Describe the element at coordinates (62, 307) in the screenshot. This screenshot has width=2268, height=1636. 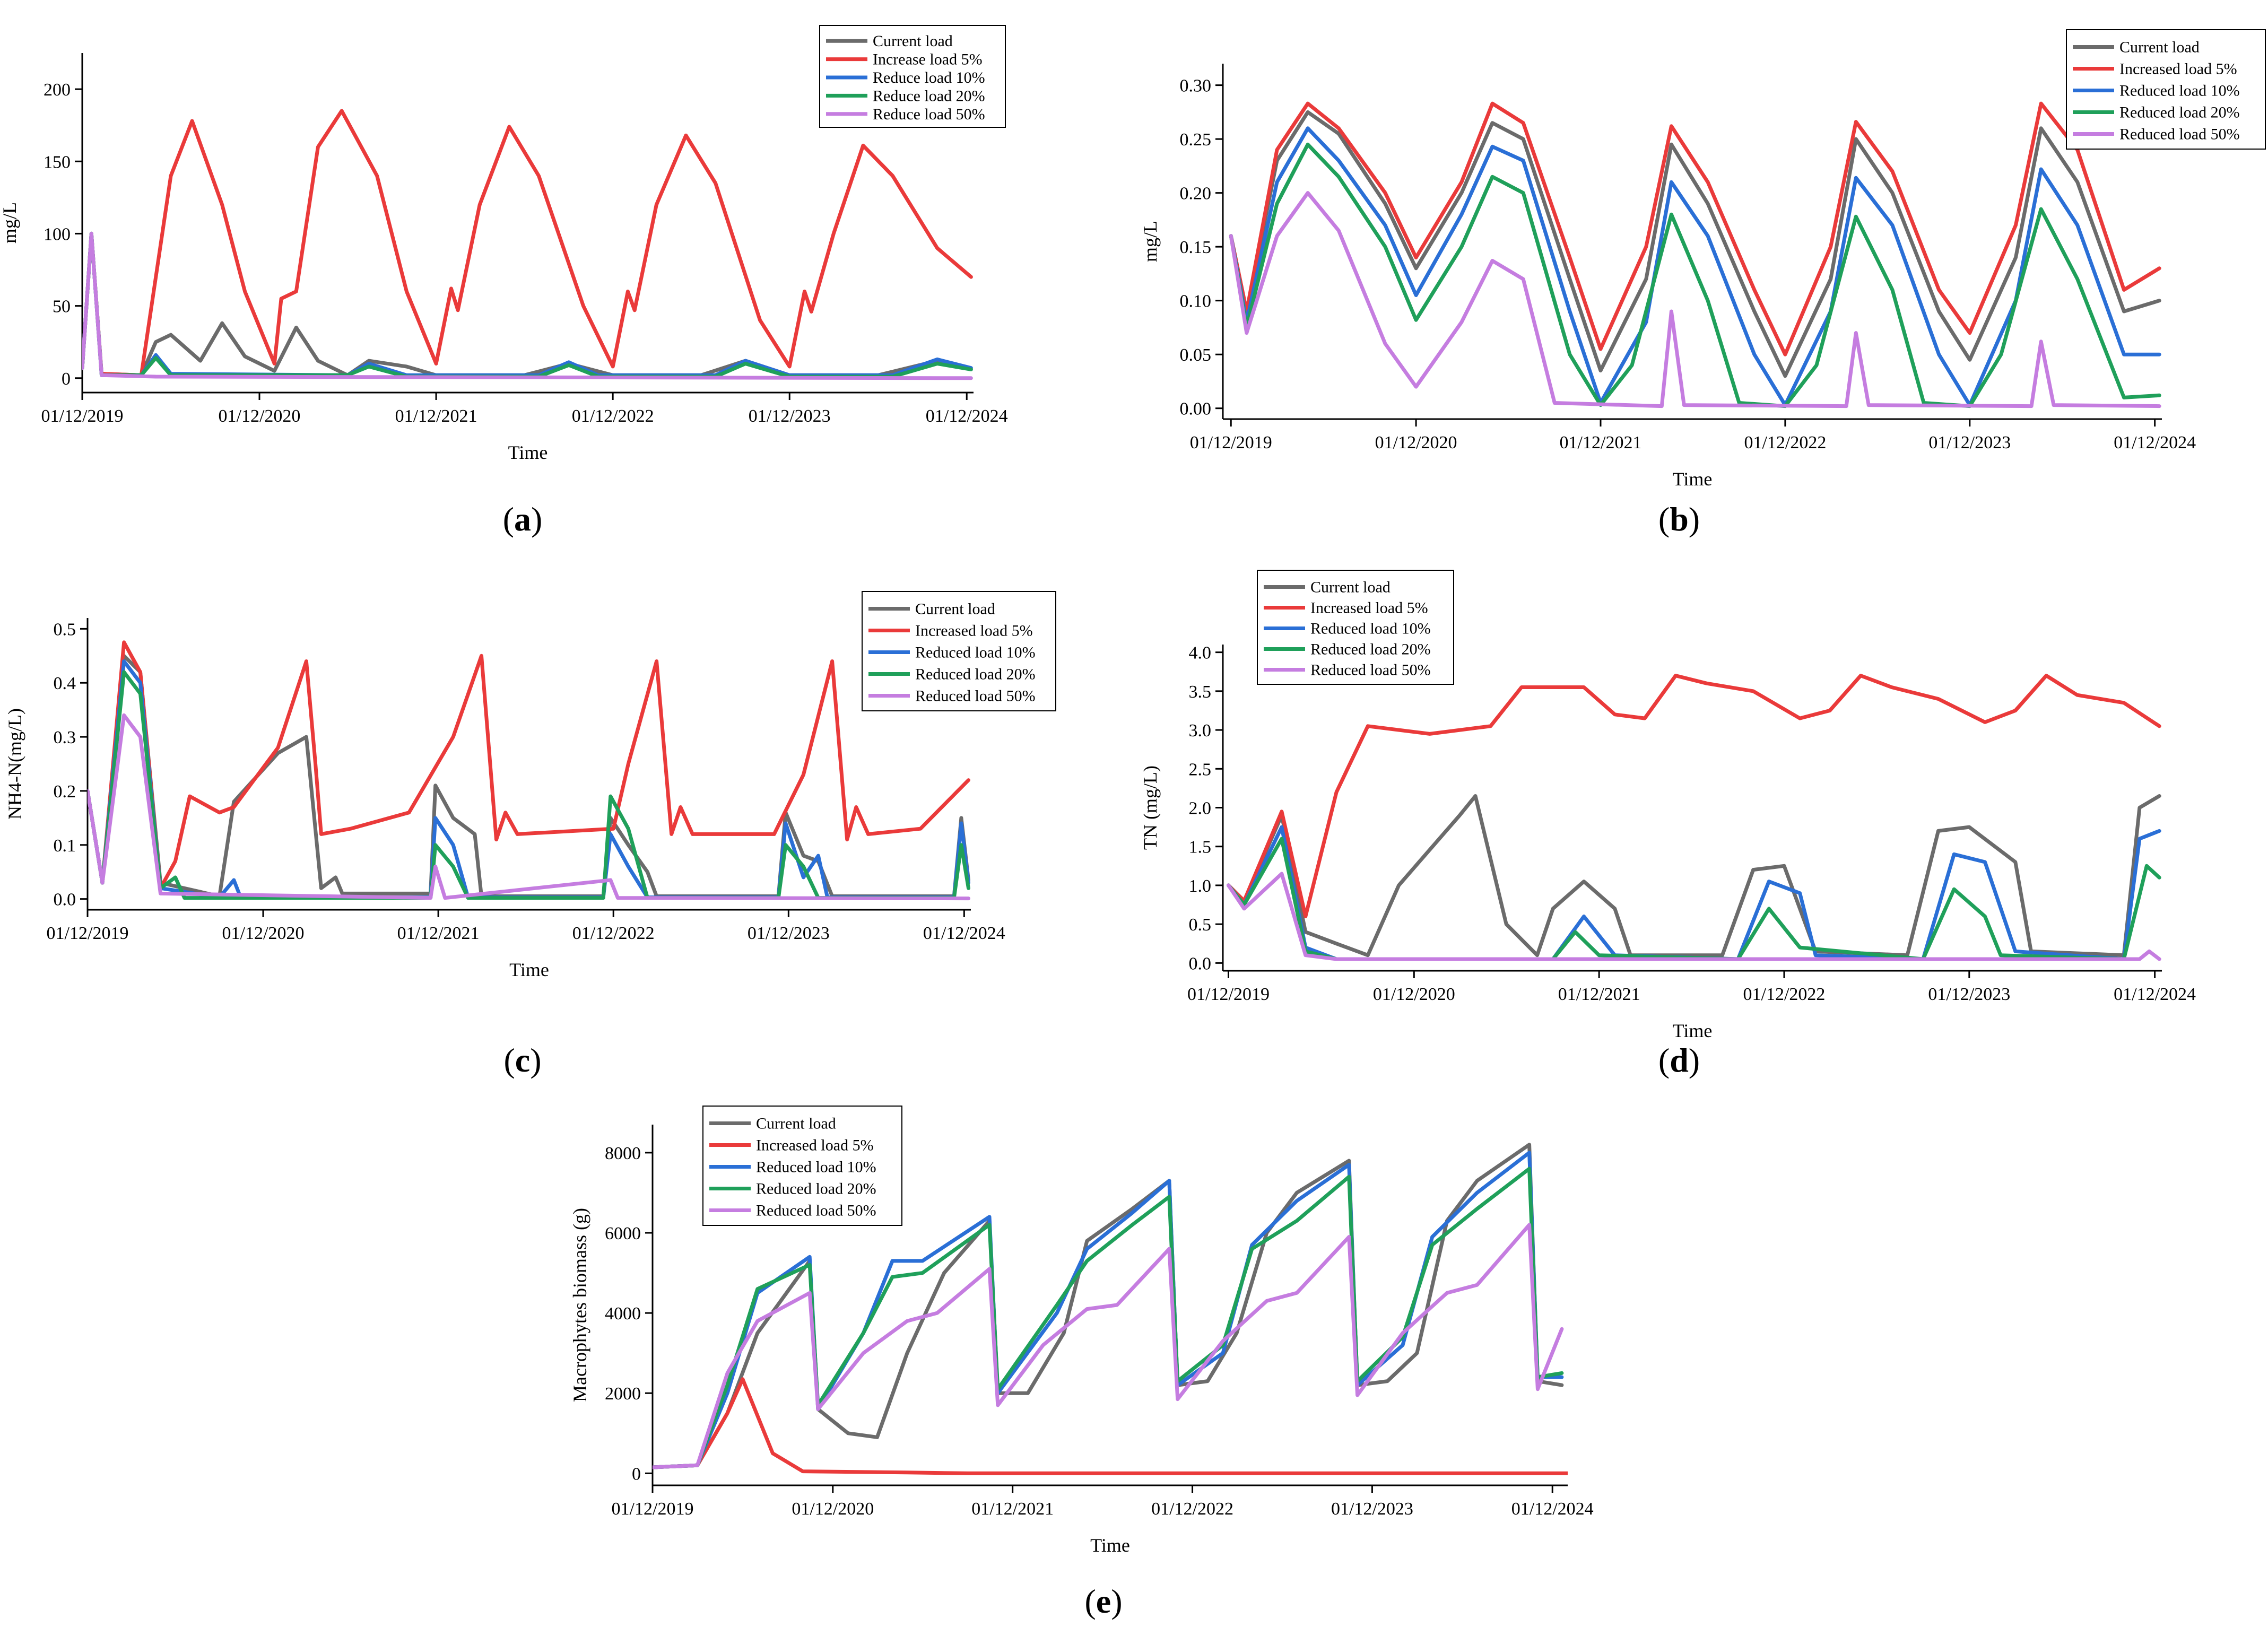
I see `y-tick-label: 50` at that location.